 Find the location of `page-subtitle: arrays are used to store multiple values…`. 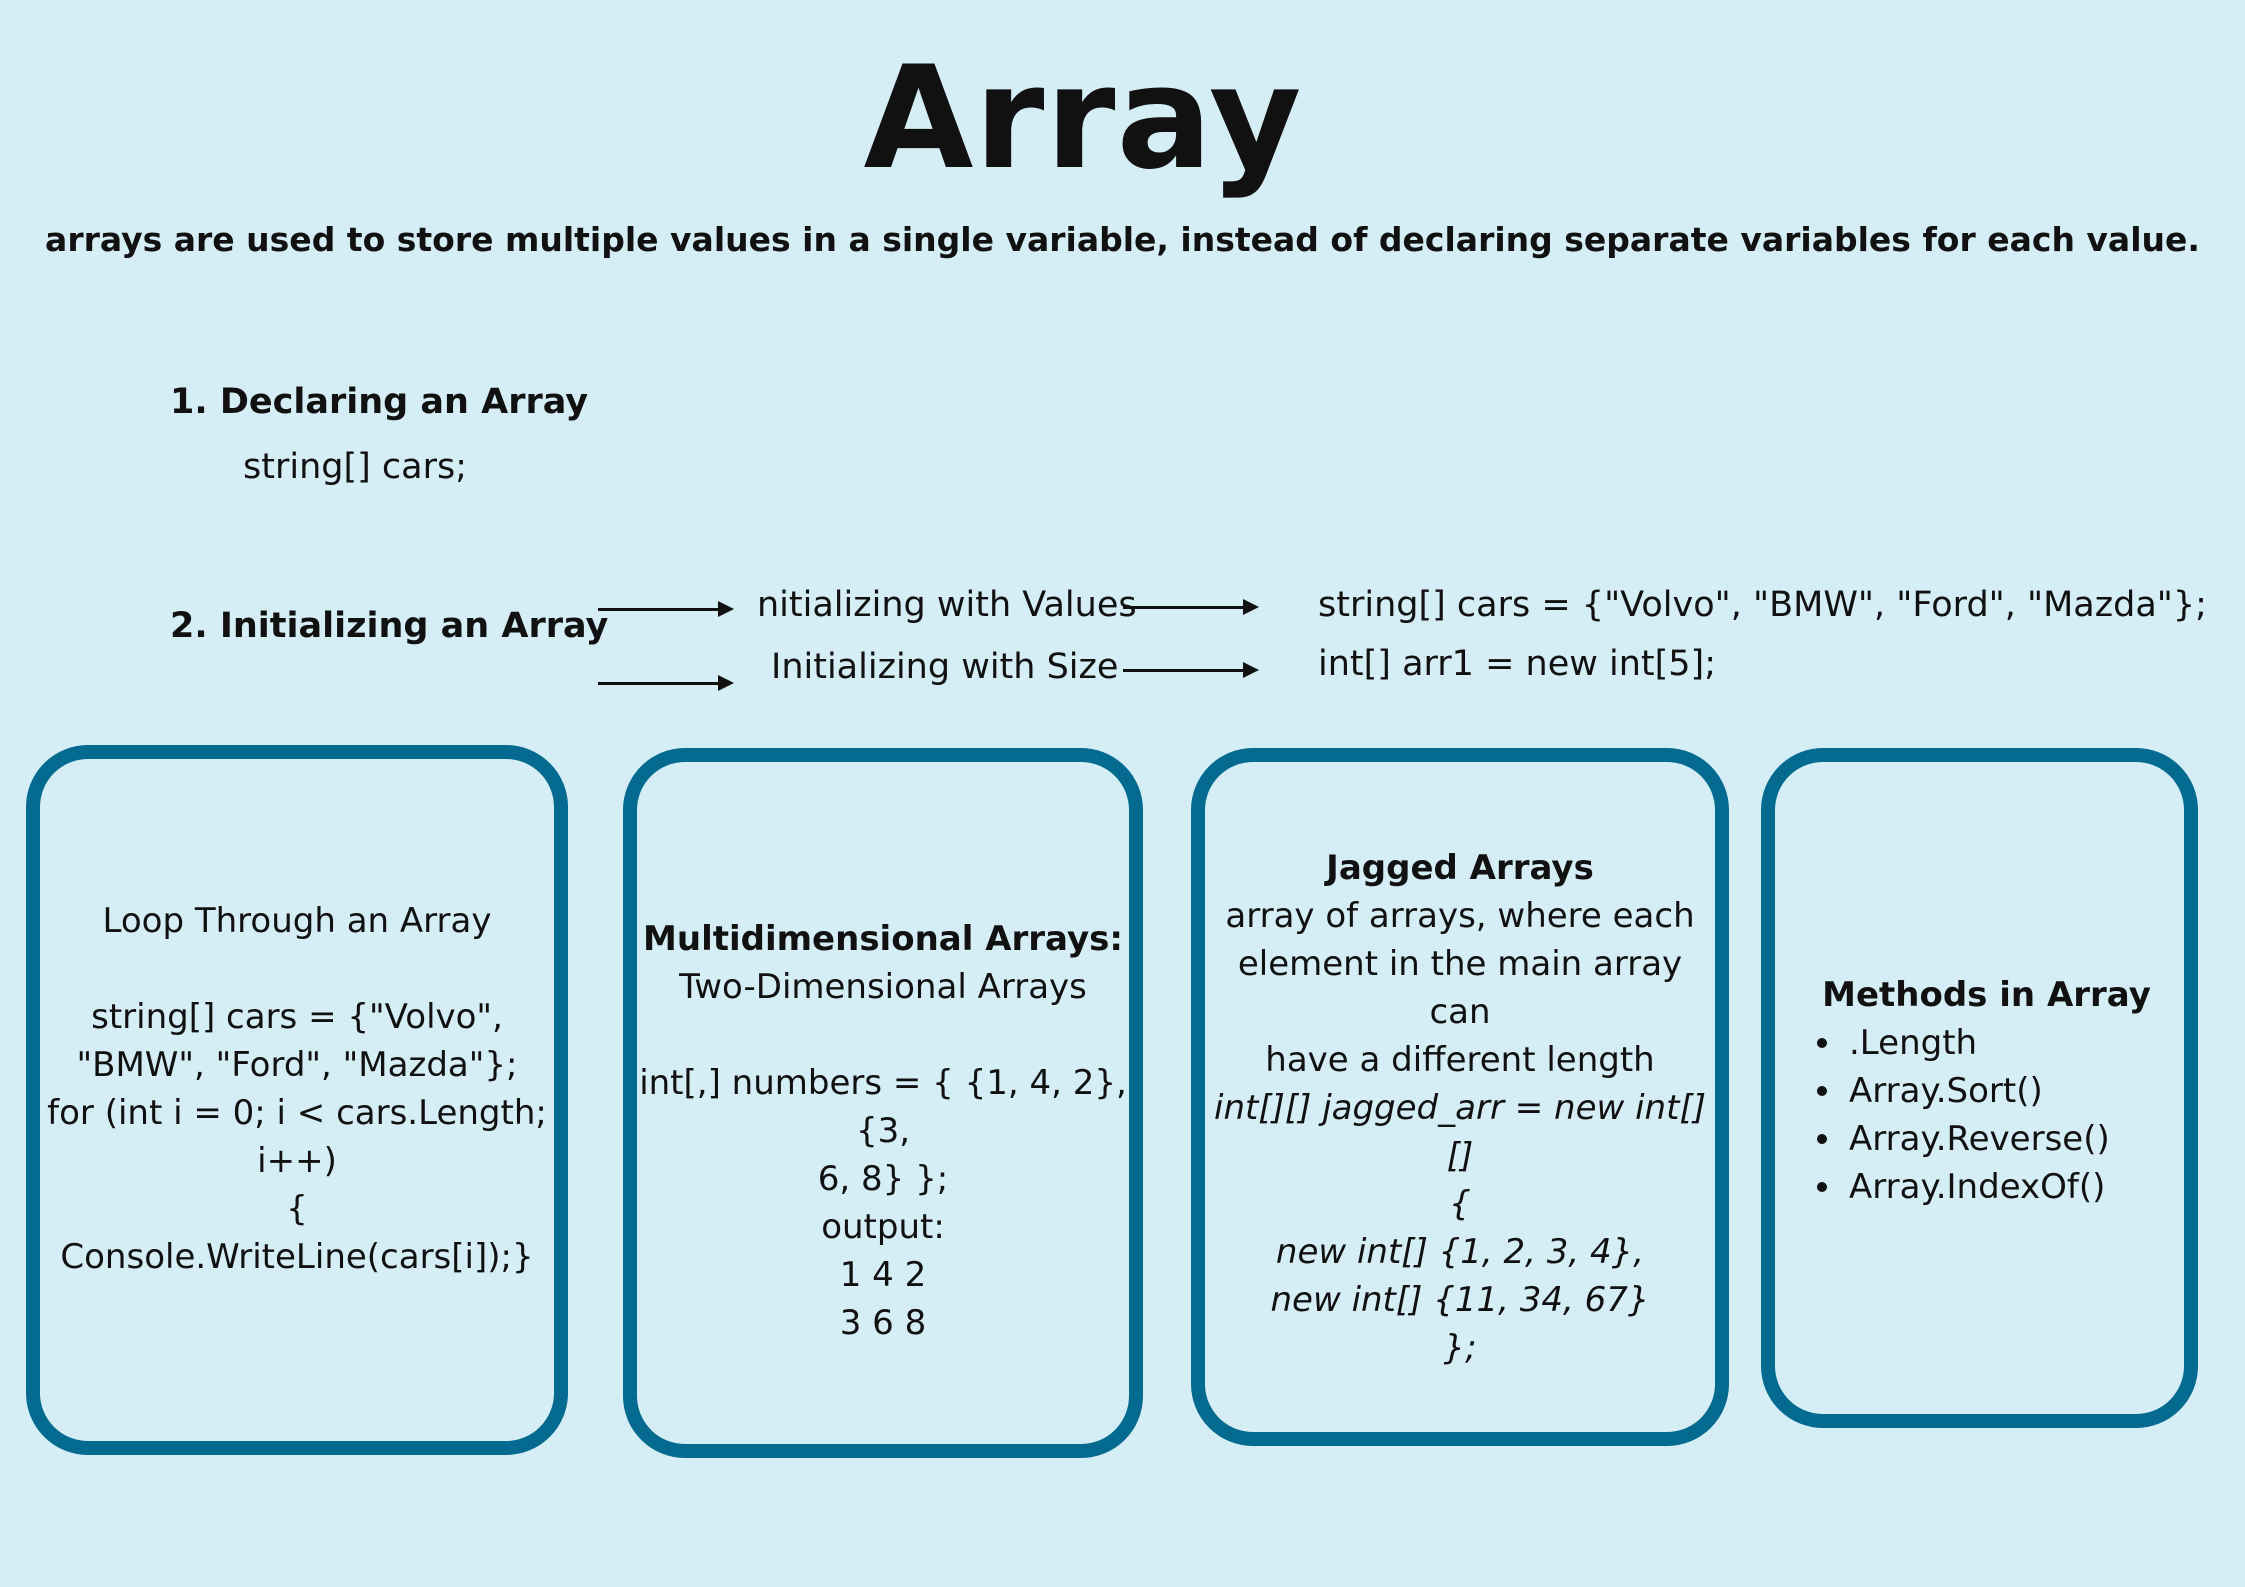

page-subtitle: arrays are used to store multiple values… is located at coordinates (1122, 239).